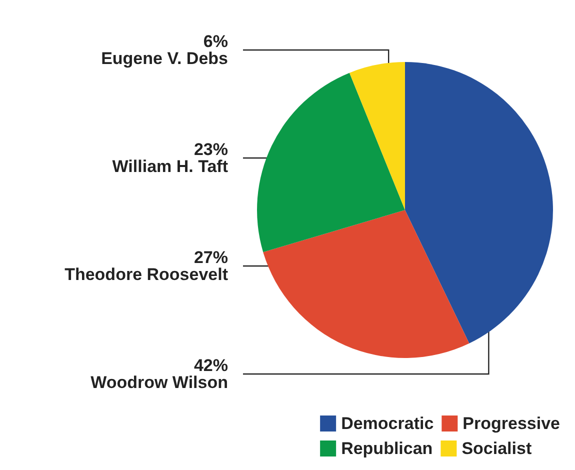  What do you see at coordinates (170, 158) in the screenshot?
I see `data-label: 23% William H. Taft` at bounding box center [170, 158].